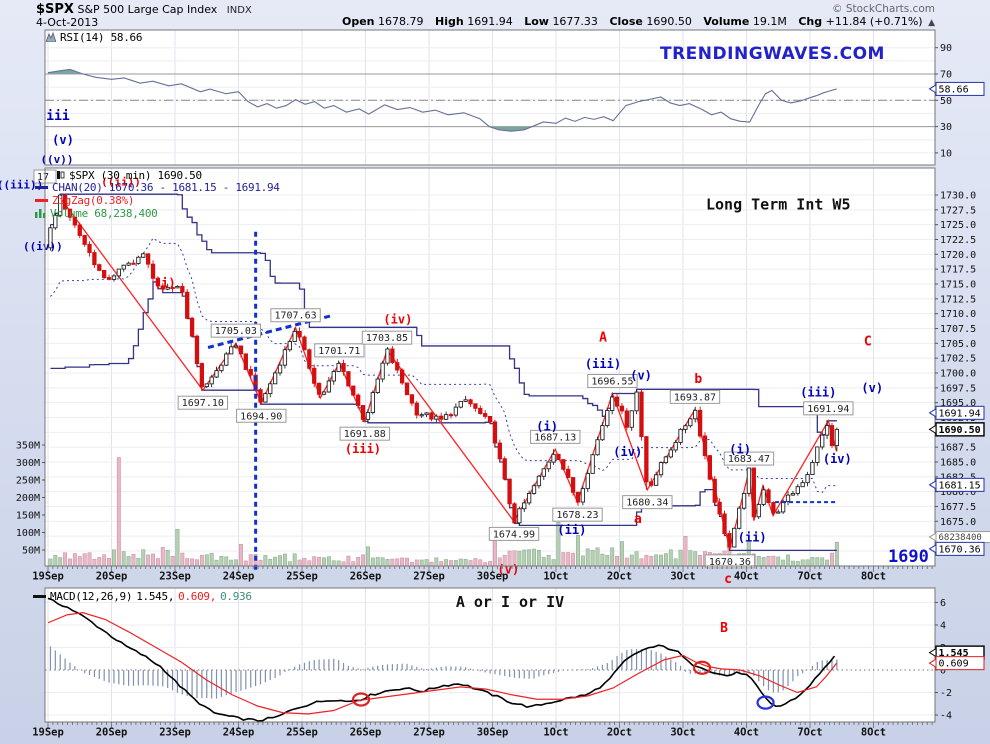 The height and width of the screenshot is (744, 990). What do you see at coordinates (868, 342) in the screenshot?
I see `svg-text: C` at bounding box center [868, 342].